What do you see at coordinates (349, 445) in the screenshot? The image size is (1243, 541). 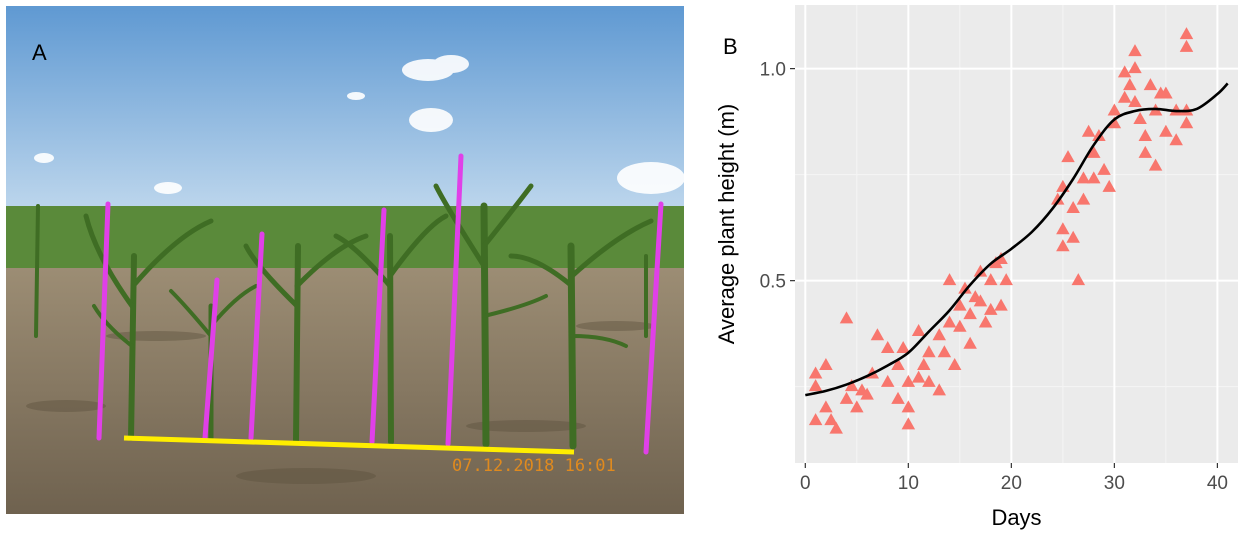 I see `ground-reference-line` at bounding box center [349, 445].